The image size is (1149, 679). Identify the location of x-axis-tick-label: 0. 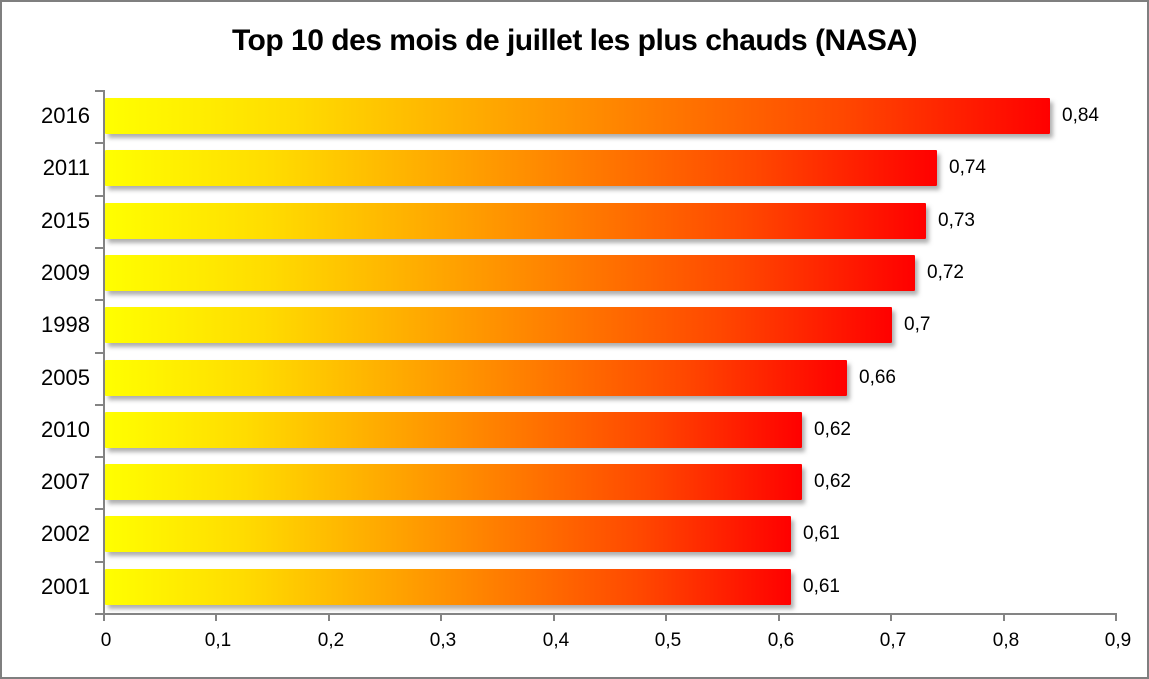
(106, 640).